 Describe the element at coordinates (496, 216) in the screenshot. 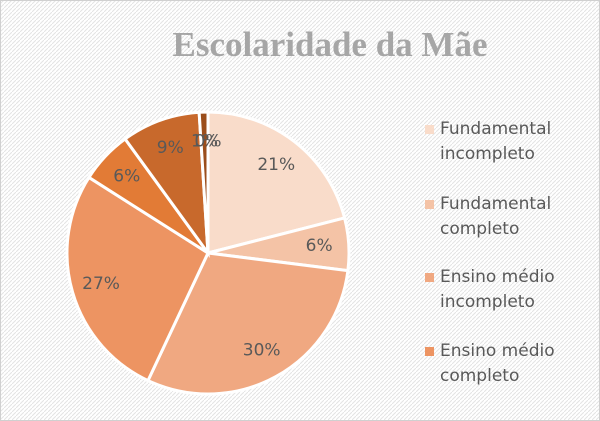

I see `legend-label: Fundamental completo` at that location.